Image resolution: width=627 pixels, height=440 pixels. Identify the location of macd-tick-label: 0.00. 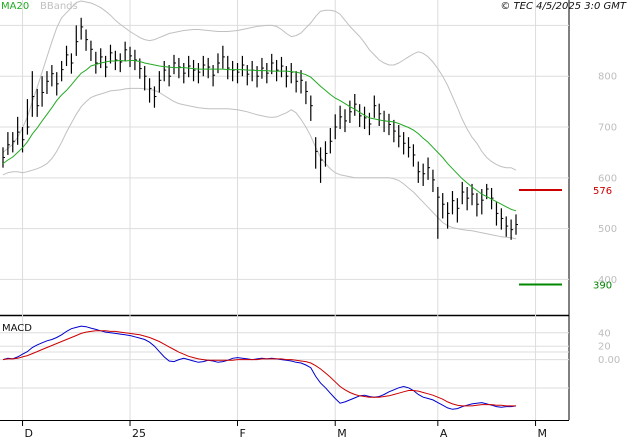
(609, 360).